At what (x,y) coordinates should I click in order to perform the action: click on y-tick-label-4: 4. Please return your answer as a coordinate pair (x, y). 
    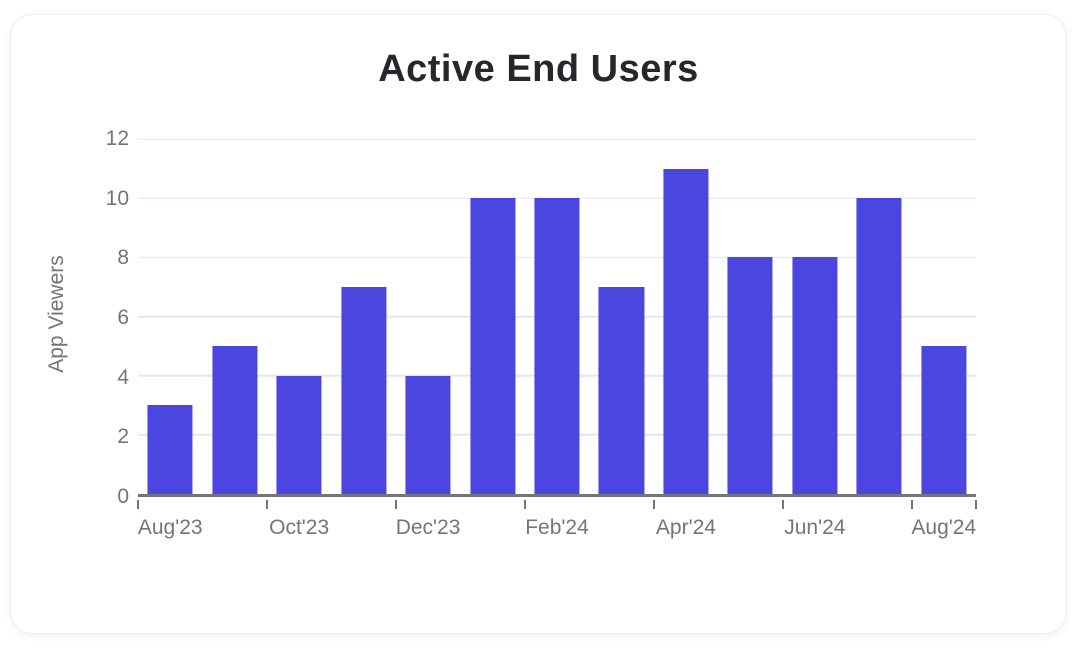
    Looking at the image, I should click on (123, 377).